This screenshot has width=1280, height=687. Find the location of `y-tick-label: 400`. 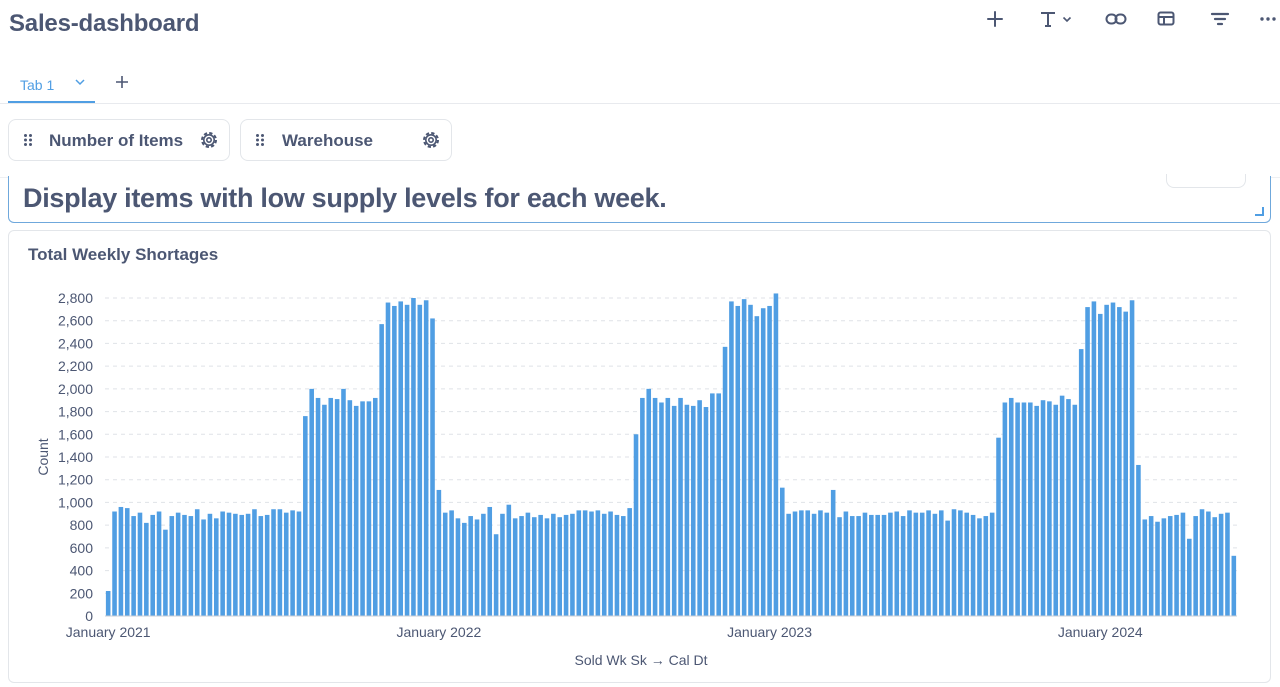

y-tick-label: 400 is located at coordinates (82, 571).